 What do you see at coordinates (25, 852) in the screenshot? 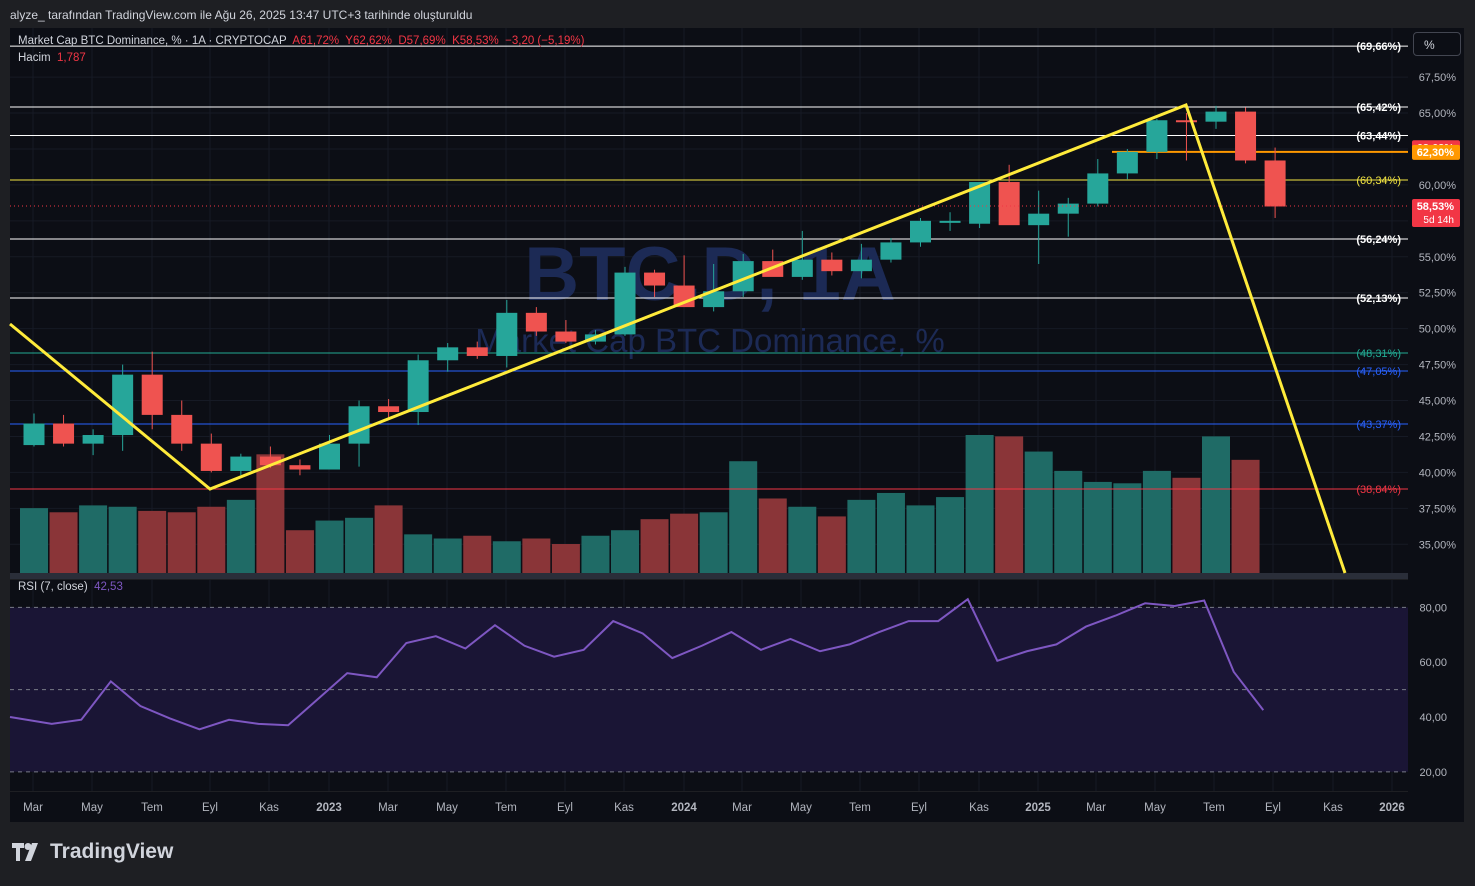
I see `tradingview-logo-icon` at bounding box center [25, 852].